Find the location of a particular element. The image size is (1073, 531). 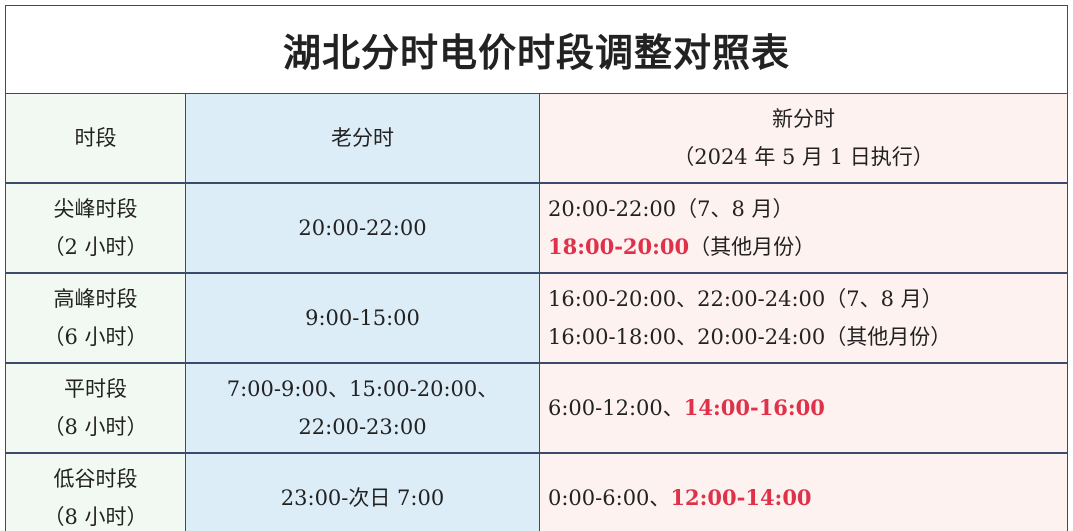

old-text: 20:00-22:00 is located at coordinates (362, 228).